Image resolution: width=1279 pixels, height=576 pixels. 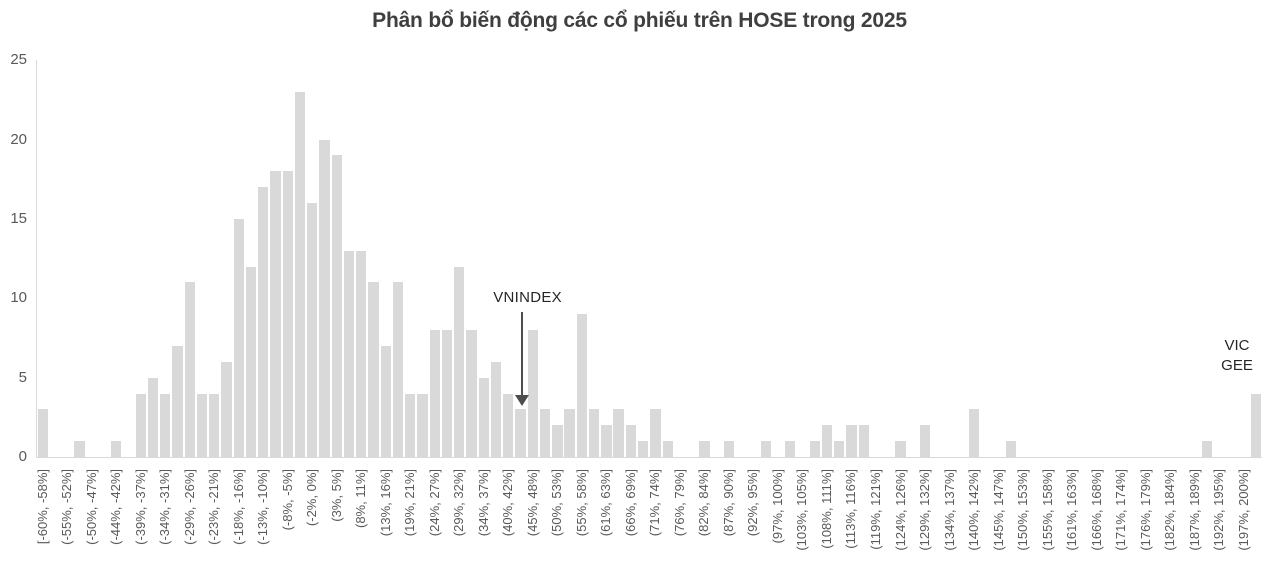 What do you see at coordinates (949, 510) in the screenshot?
I see `x-axis-tick-label: (134%, 137%]` at bounding box center [949, 510].